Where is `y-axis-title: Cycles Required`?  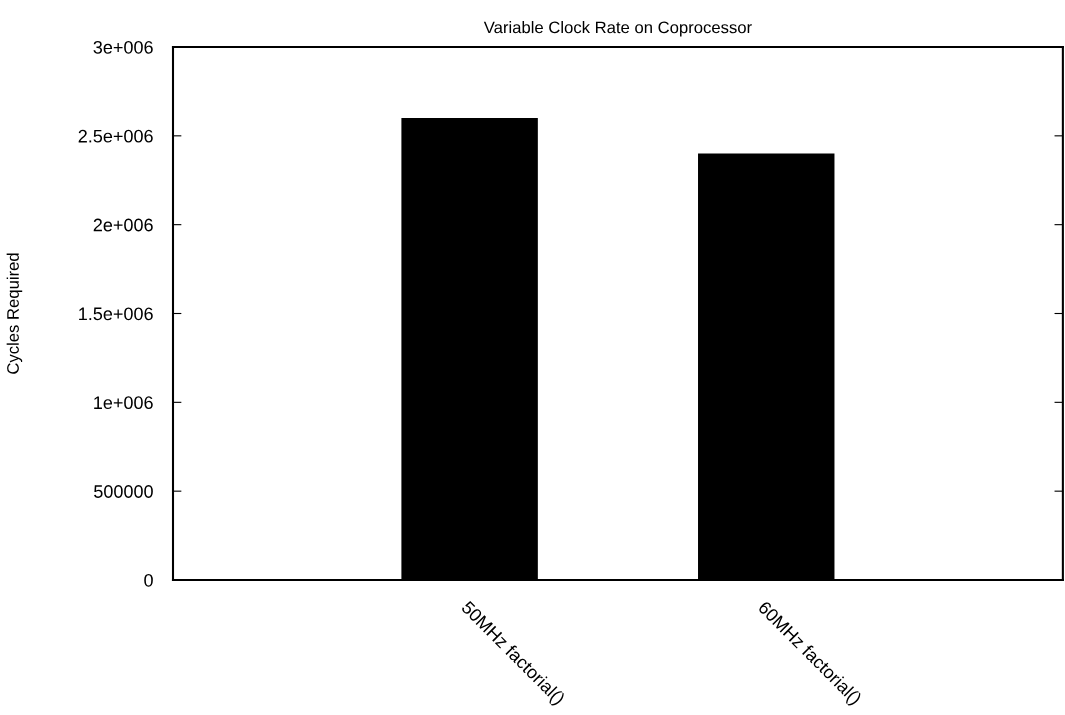 y-axis-title: Cycles Required is located at coordinates (14, 313).